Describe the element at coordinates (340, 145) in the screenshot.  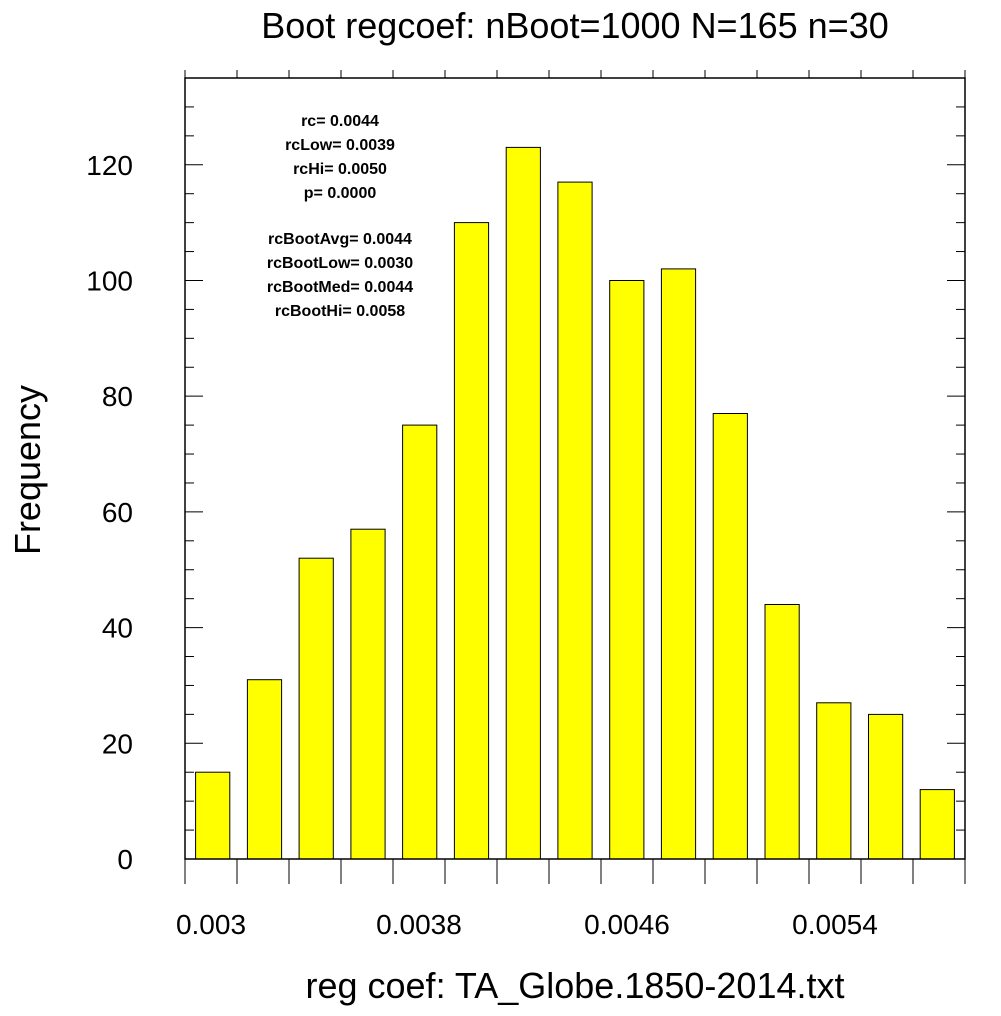
I see `stat-annotation: rcLow= 0.0039` at that location.